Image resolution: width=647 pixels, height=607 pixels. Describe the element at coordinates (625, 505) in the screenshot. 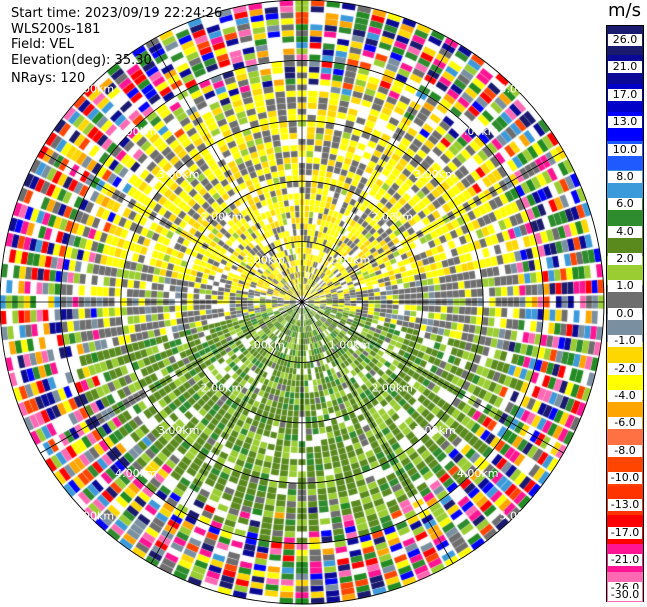

I see `colorbar-tick-label: -13.0` at that location.